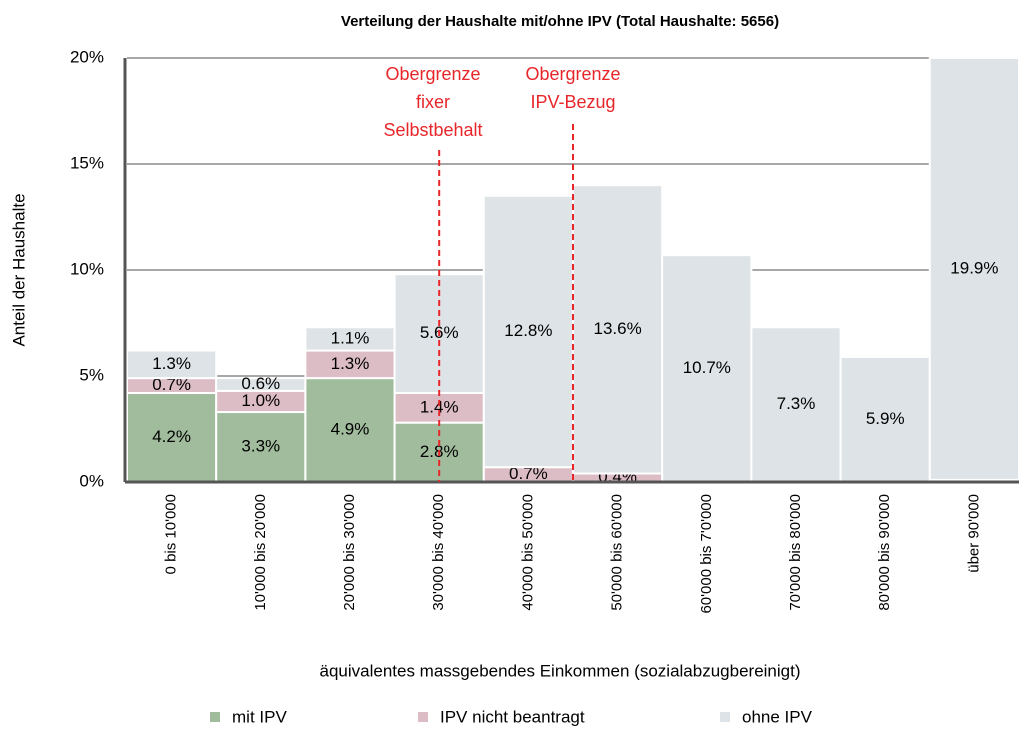 This screenshot has width=1019, height=731. I want to click on annotation-text: Selbstbehalt, so click(432, 130).